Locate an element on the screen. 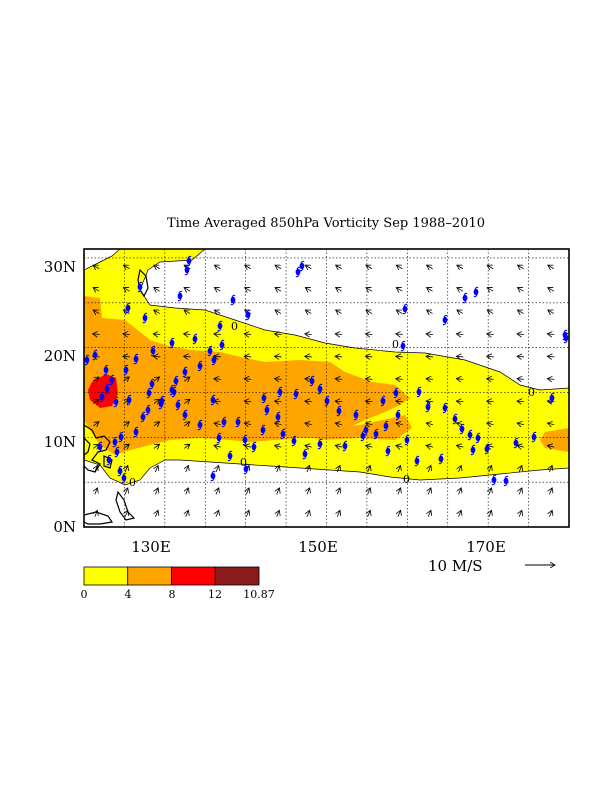 The width and height of the screenshot is (612, 792). latitude-labels: 0N 10N 20N 30N is located at coordinates (60, 397).